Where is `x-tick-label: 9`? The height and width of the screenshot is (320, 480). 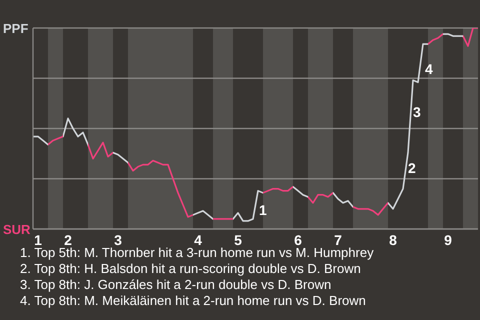
x-tick-label: 9 is located at coordinates (448, 240).